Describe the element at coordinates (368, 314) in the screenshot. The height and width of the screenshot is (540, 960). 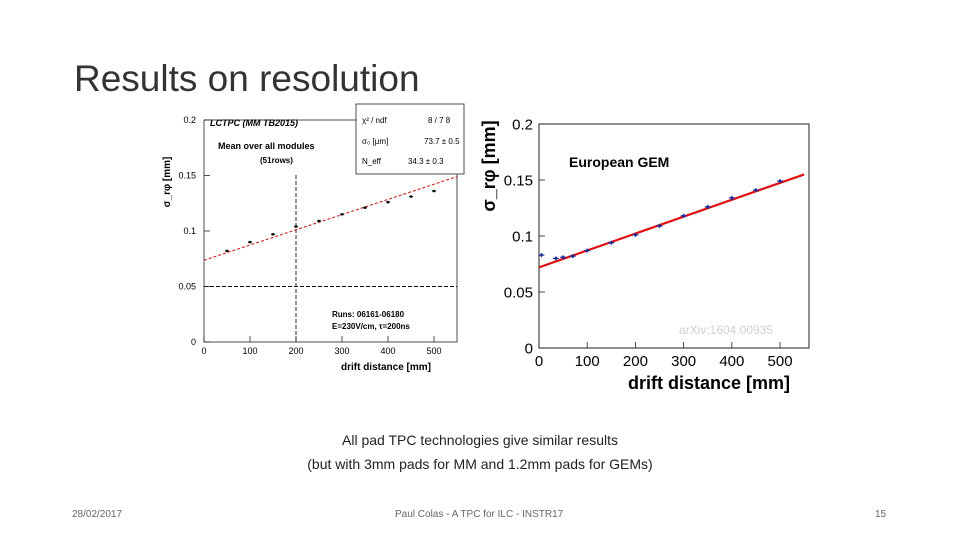
I see `runs-text: Runs: 06161-06180` at that location.